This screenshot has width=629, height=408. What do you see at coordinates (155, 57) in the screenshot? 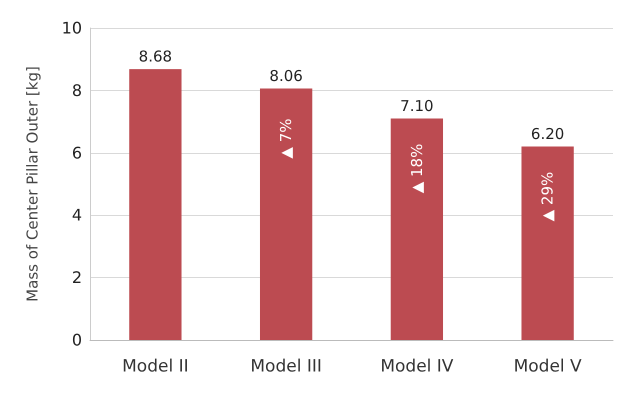
I see `data-label: 8.68` at bounding box center [155, 57].